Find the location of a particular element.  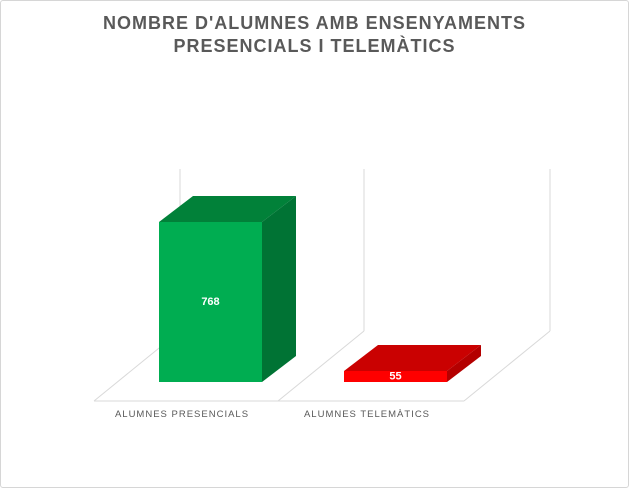

bar-value-label: 768 is located at coordinates (210, 302).